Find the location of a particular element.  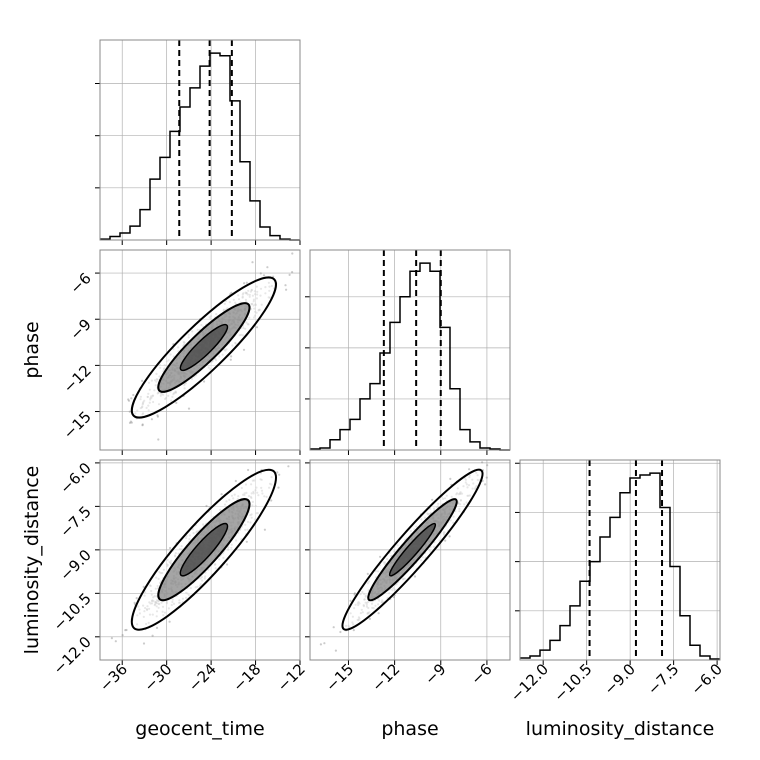

y-tick-label: −12 is located at coordinates (77, 379).